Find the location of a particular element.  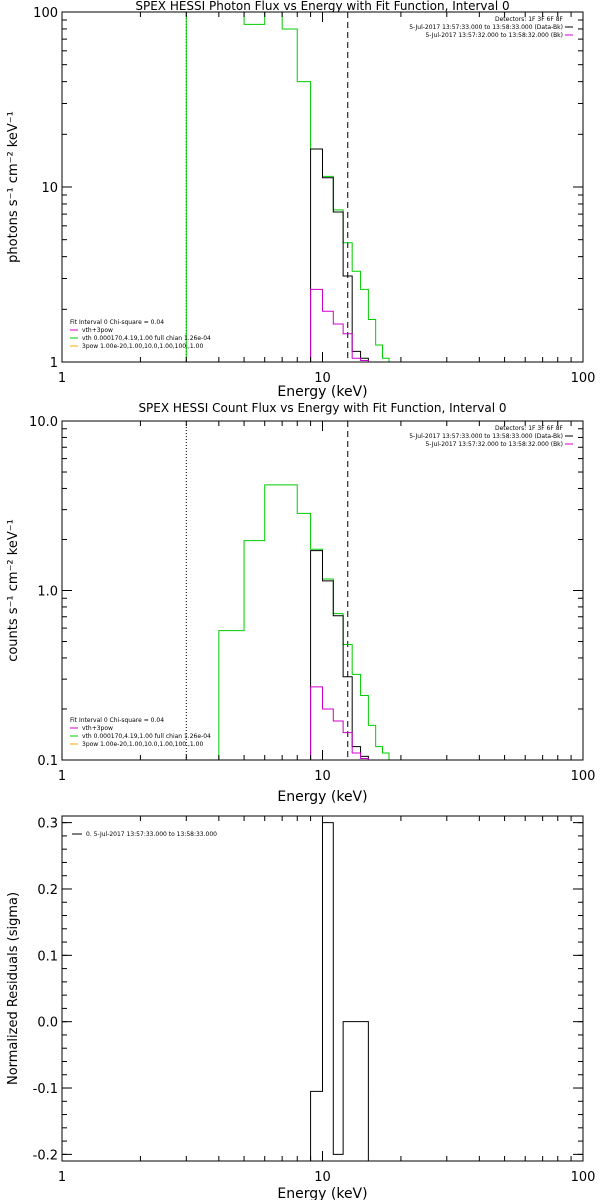

y-axis-label: counts s⁻¹ cm⁻² keV⁻¹ is located at coordinates (13, 590).